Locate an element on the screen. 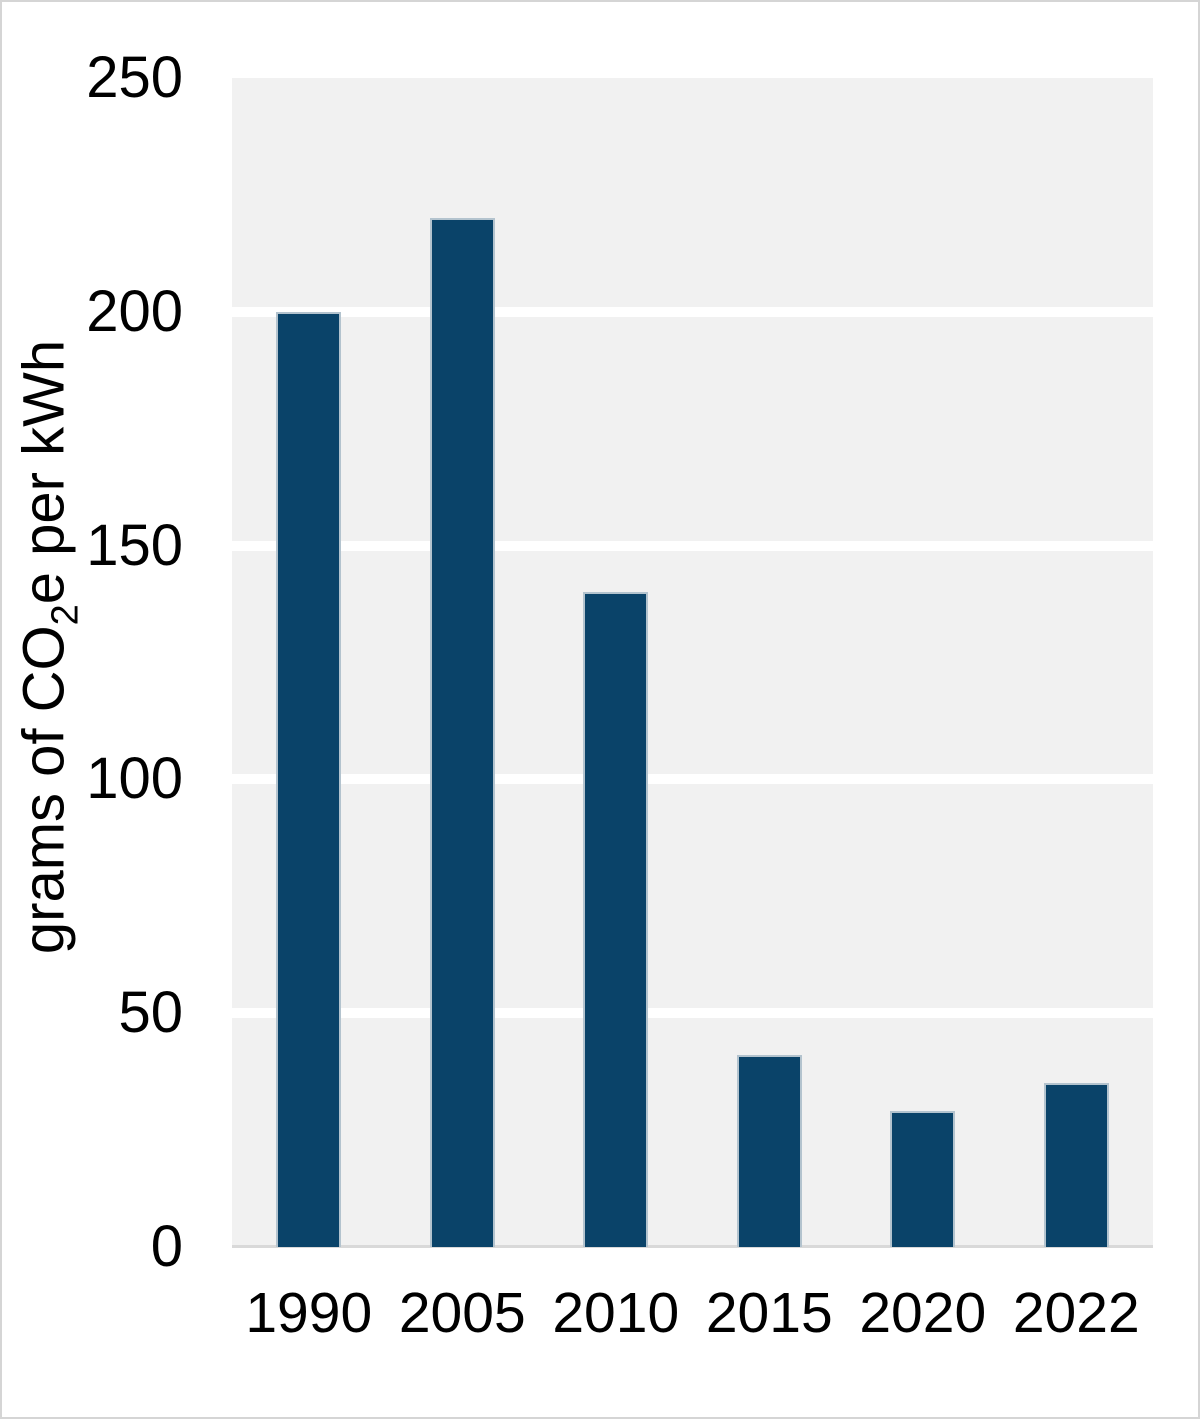 The width and height of the screenshot is (1200, 1419). x-tick-label-2010: 2010 is located at coordinates (616, 1313).